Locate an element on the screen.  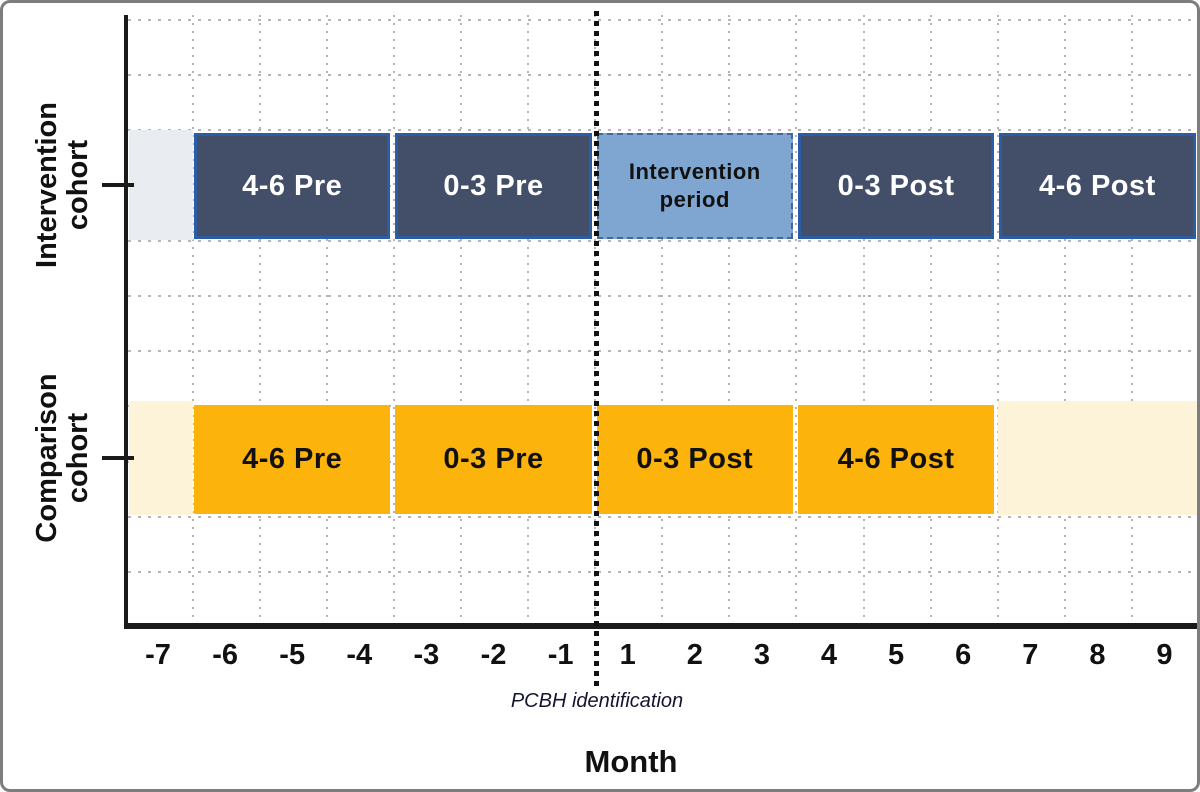
timeline-segment-label: Intervention period is located at coordinates (694, 185).